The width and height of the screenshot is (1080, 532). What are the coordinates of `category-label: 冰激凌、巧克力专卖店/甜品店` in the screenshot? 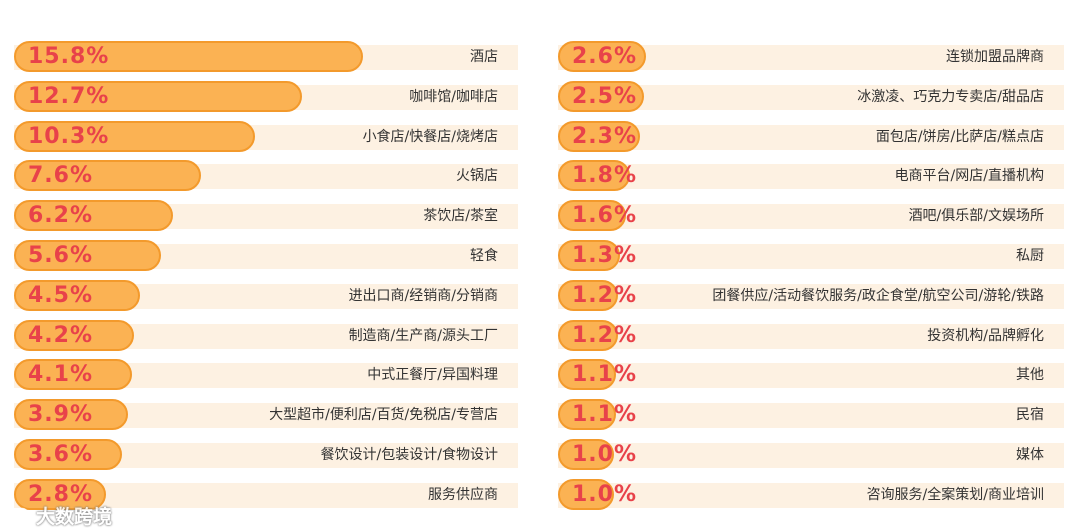 It's located at (950, 96).